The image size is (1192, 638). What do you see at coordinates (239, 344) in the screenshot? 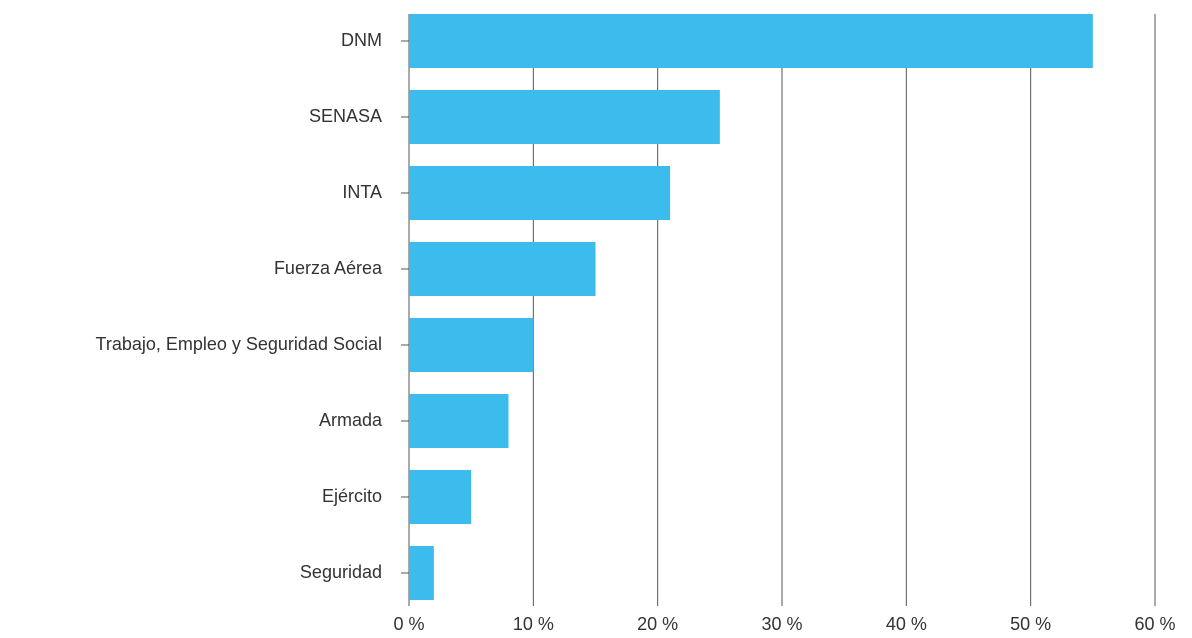
I see `y-tick-label: Trabajo, Empleo y Seguridad Social` at bounding box center [239, 344].